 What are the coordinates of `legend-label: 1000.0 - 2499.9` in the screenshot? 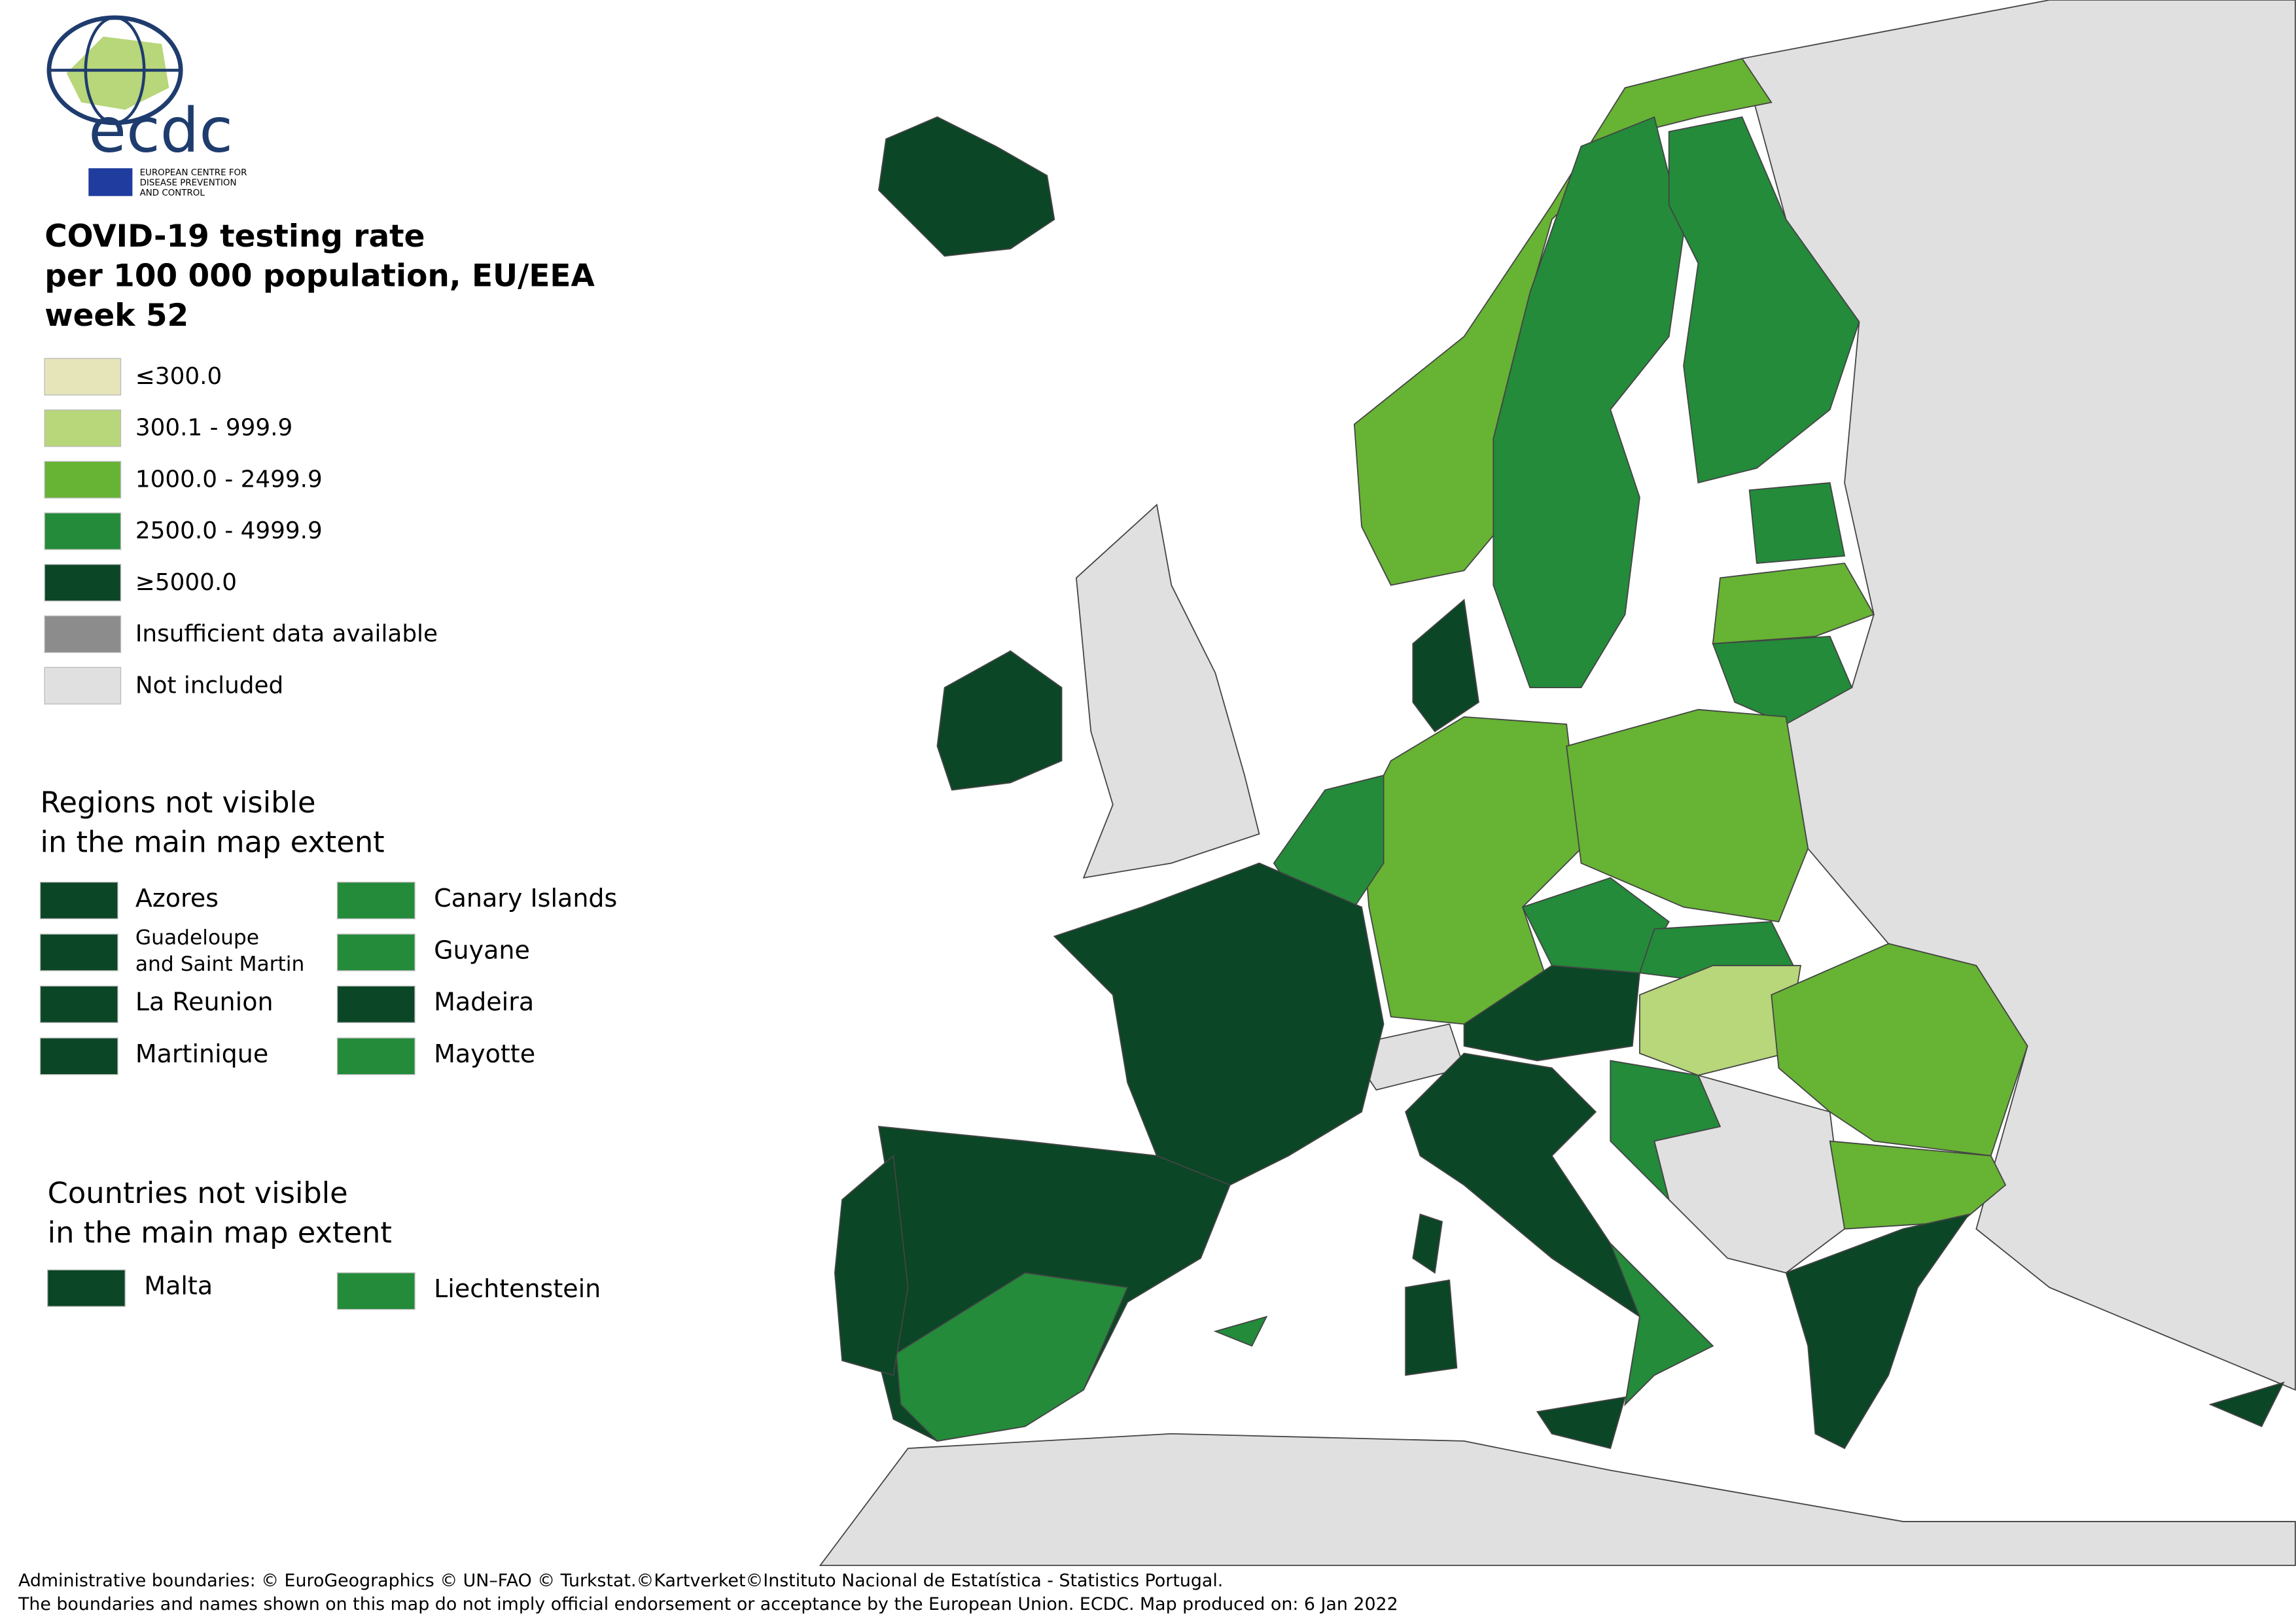 It's located at (229, 479).